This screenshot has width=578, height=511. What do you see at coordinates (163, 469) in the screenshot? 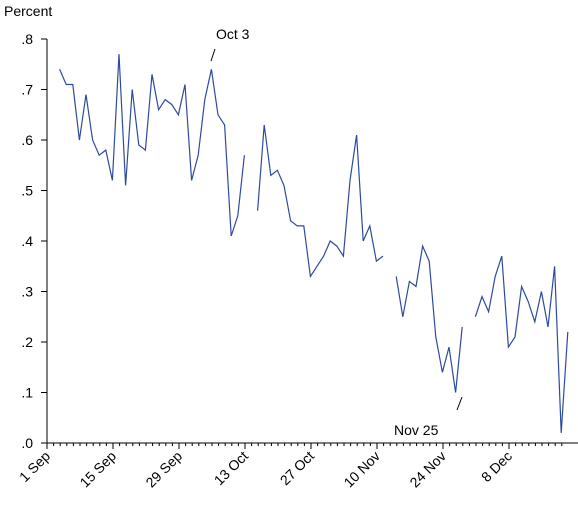
I see `x-tick-label: 29 Sep` at bounding box center [163, 469].